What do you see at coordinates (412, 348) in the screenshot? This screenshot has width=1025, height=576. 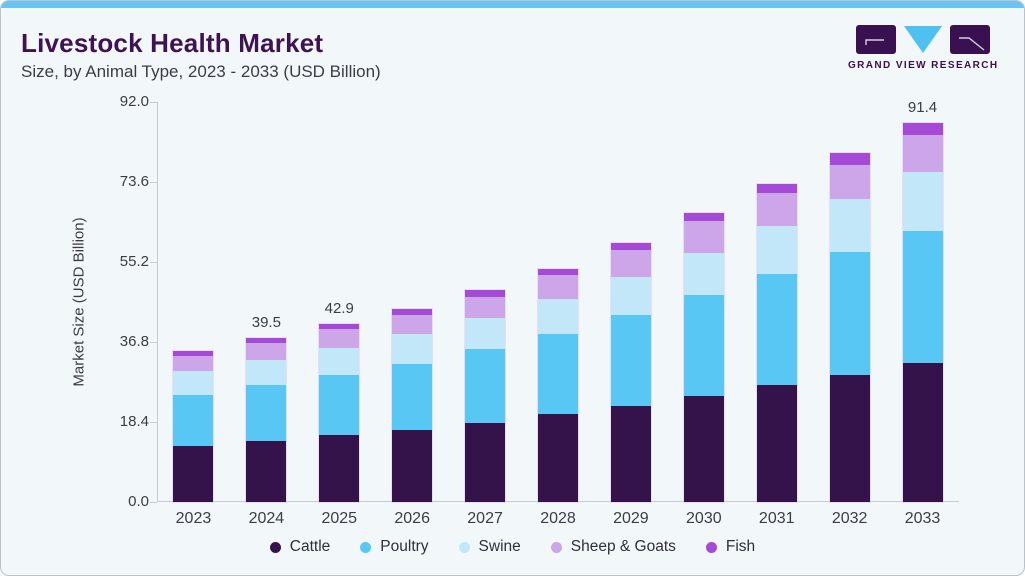 I see `bar-segment-swine-2026` at bounding box center [412, 348].